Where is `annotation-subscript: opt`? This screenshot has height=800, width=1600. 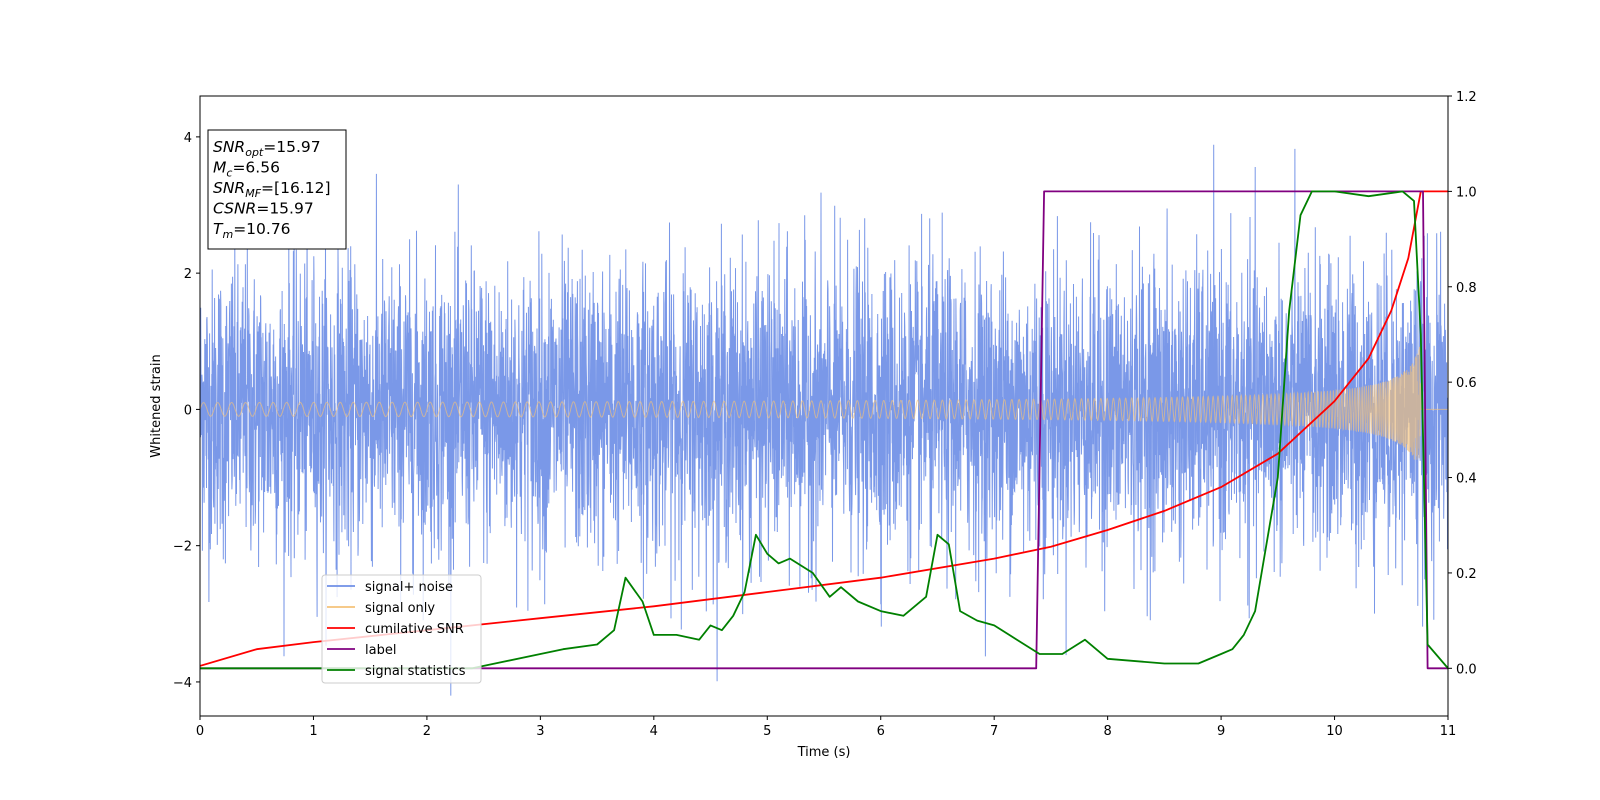 annotation-subscript: opt is located at coordinates (254, 152).